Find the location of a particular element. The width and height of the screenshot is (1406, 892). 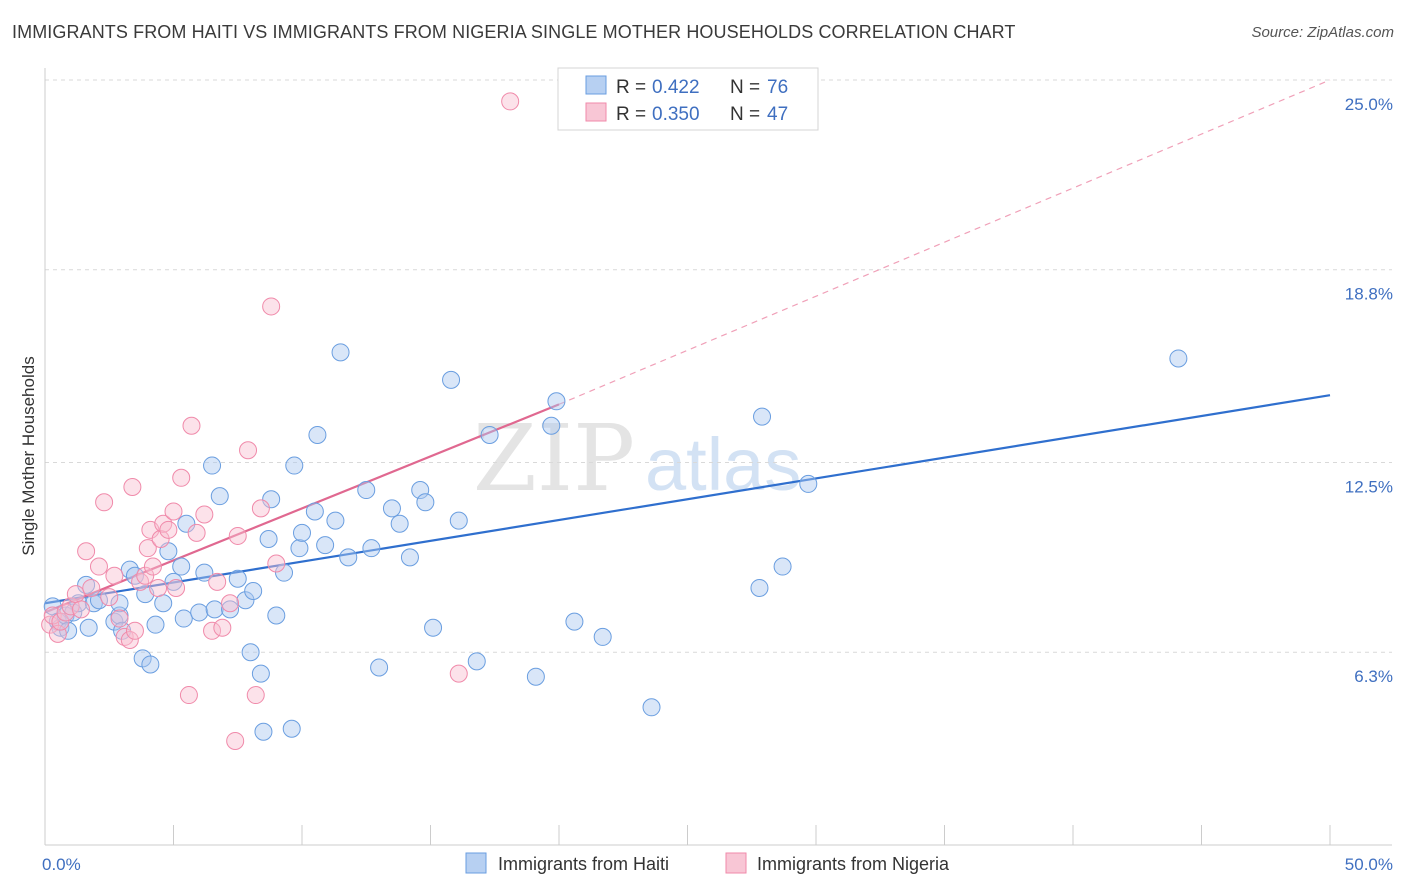

bottom-legend-swatch-haiti is located at coordinates (476, 863).